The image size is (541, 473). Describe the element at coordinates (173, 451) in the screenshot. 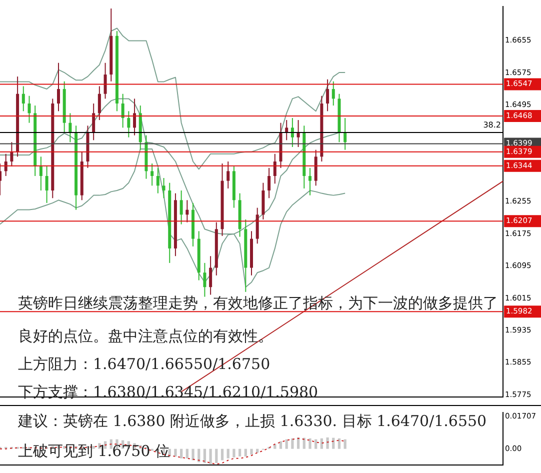

I see `line-series` at that location.